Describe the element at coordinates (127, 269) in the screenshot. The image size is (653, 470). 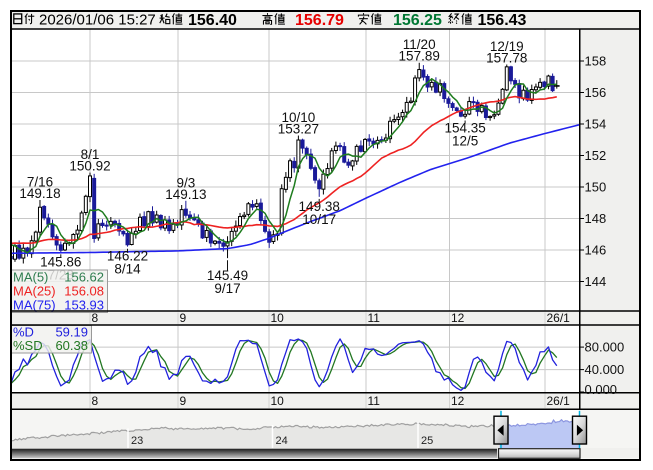
I see `svg-text: 8/14` at that location.